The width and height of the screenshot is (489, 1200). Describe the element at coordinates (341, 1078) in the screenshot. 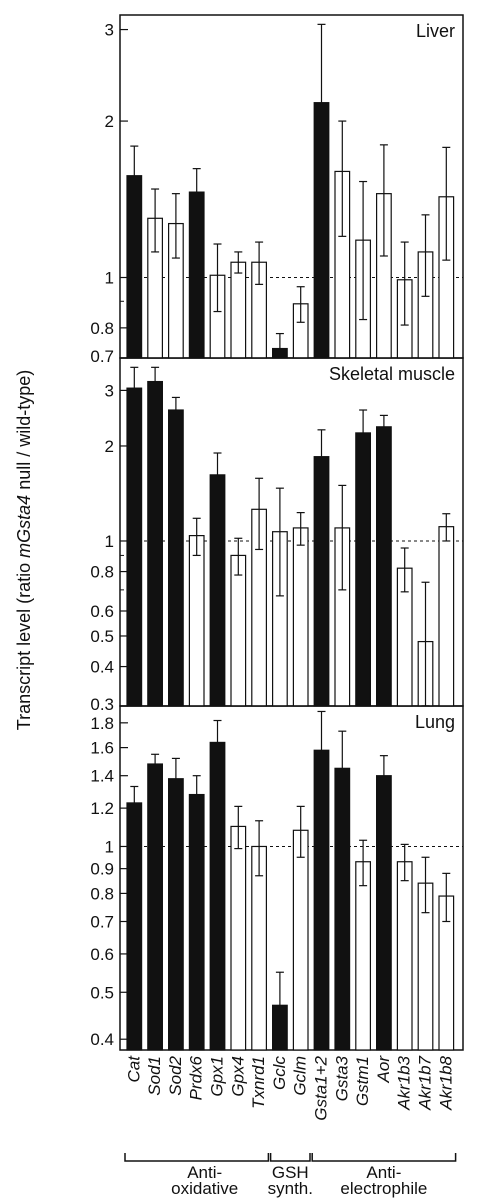

I see `x-label-gsta3: Gsta3` at that location.